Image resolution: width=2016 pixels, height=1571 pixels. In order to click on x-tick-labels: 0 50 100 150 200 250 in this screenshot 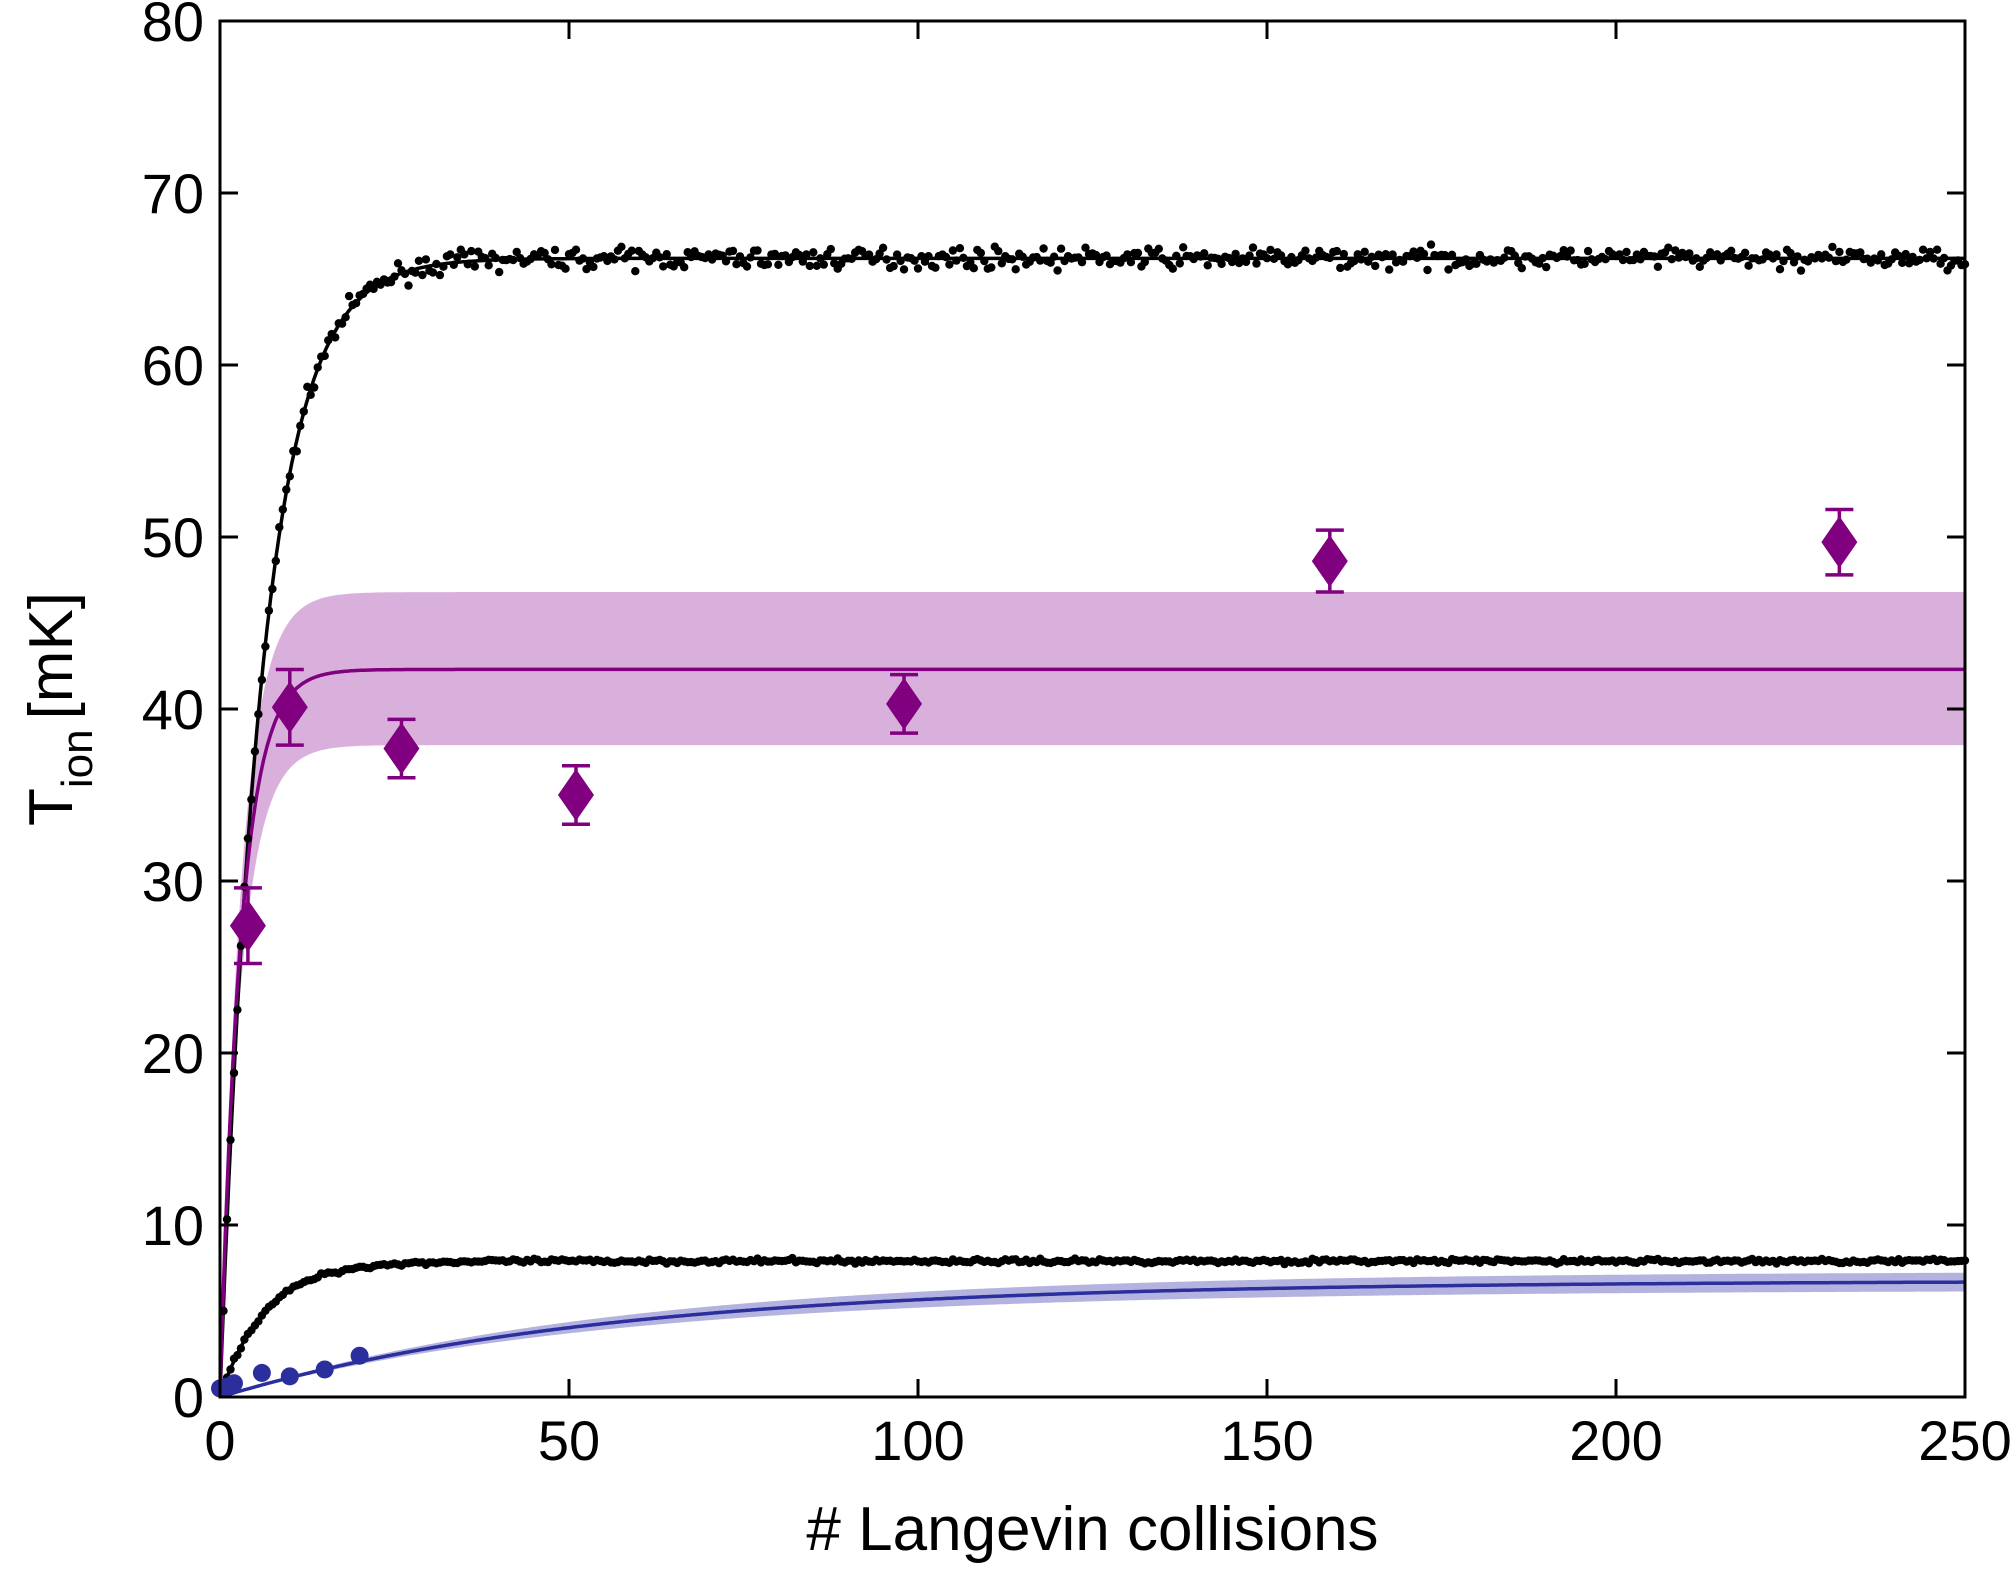, I will do `click(1107, 1440)`.